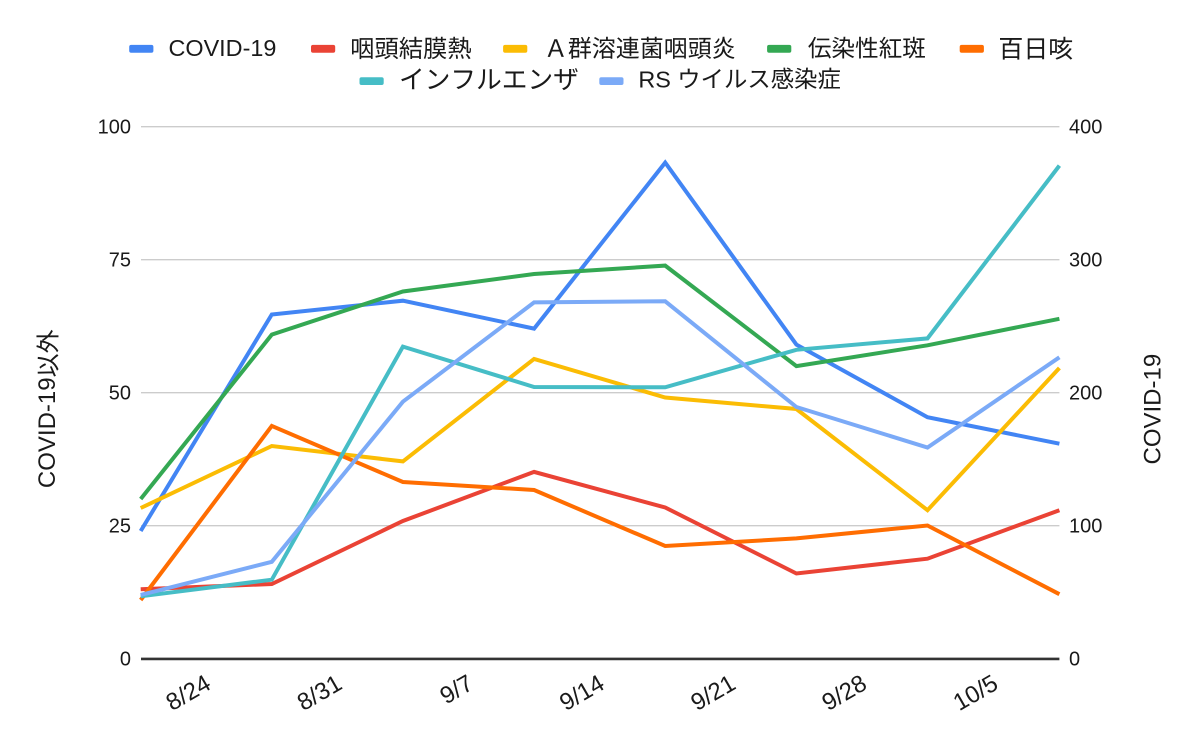 The height and width of the screenshot is (742, 1200). I want to click on svg-text: 300, so click(1085, 261).